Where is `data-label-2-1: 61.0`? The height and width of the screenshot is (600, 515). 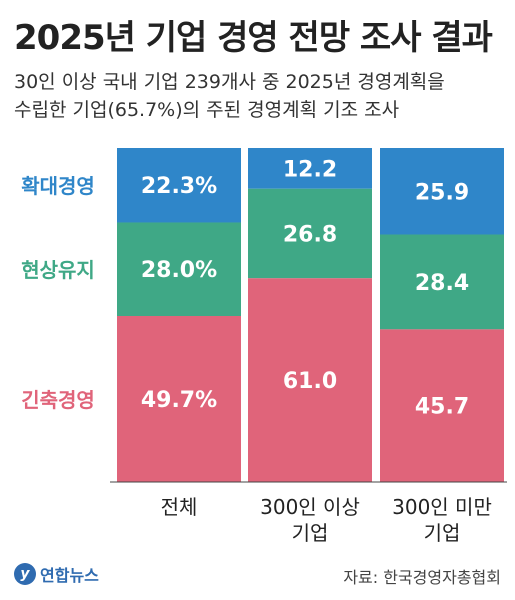
data-label-2-1: 61.0 is located at coordinates (310, 381).